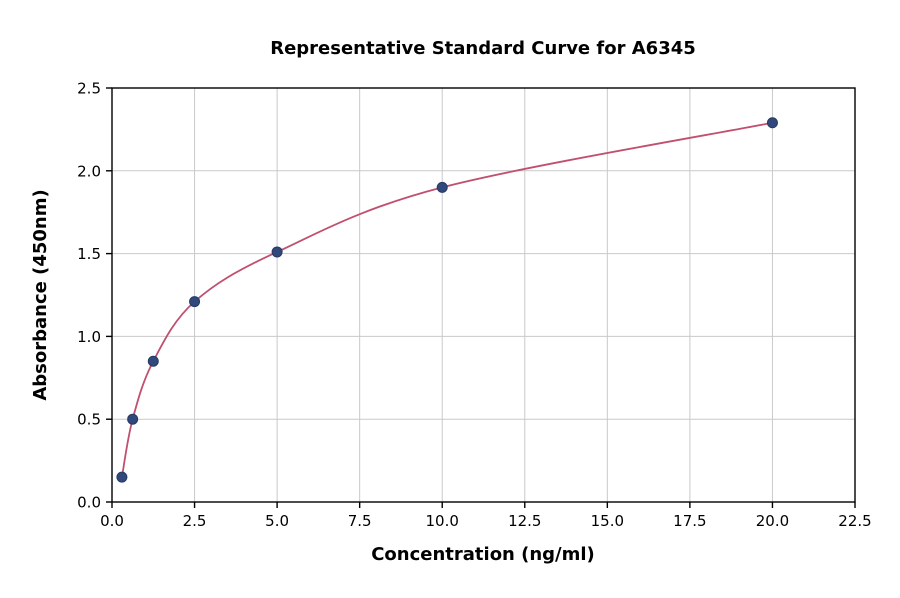  Describe the element at coordinates (483, 48) in the screenshot. I see `chart-title: Representative Standard Curve for A6345` at that location.